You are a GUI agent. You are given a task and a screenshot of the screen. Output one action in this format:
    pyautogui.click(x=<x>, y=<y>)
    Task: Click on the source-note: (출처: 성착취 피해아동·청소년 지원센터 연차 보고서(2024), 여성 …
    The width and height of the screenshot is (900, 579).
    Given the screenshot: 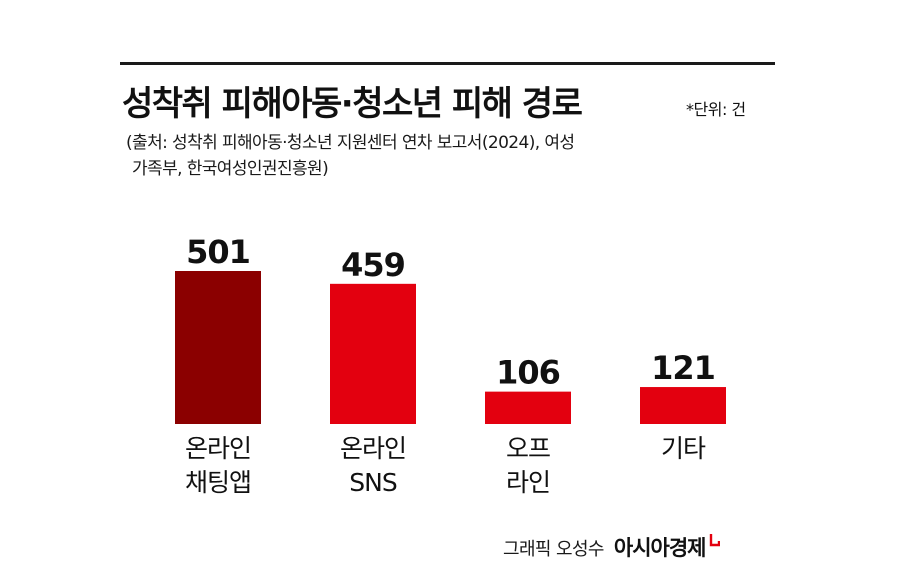 What is the action you would take?
    pyautogui.click(x=446, y=156)
    